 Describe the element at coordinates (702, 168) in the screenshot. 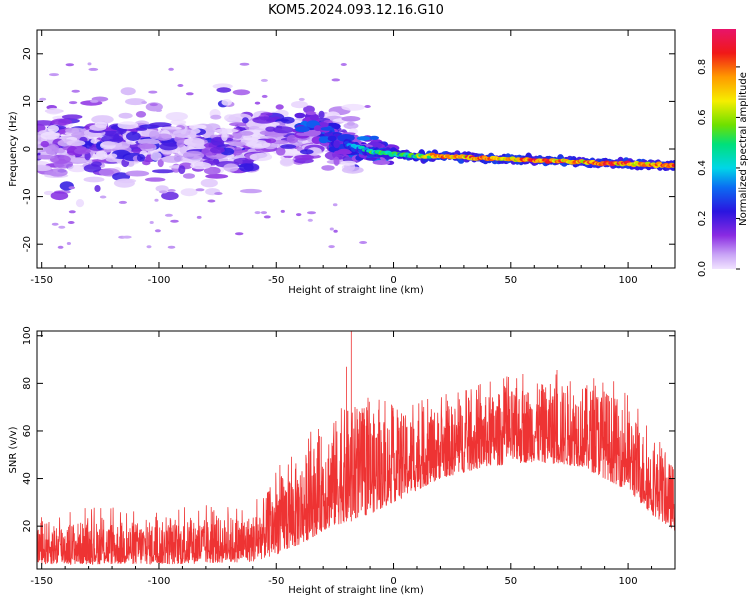

I see `colorbar-tick-label: 0.4` at that location.